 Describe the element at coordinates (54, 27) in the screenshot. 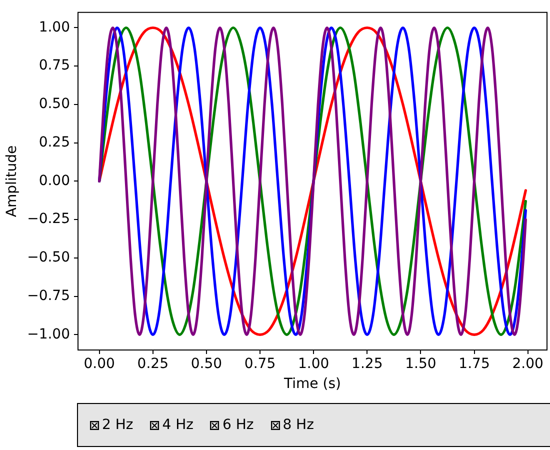

I see `y-tick-label: 1.00` at that location.